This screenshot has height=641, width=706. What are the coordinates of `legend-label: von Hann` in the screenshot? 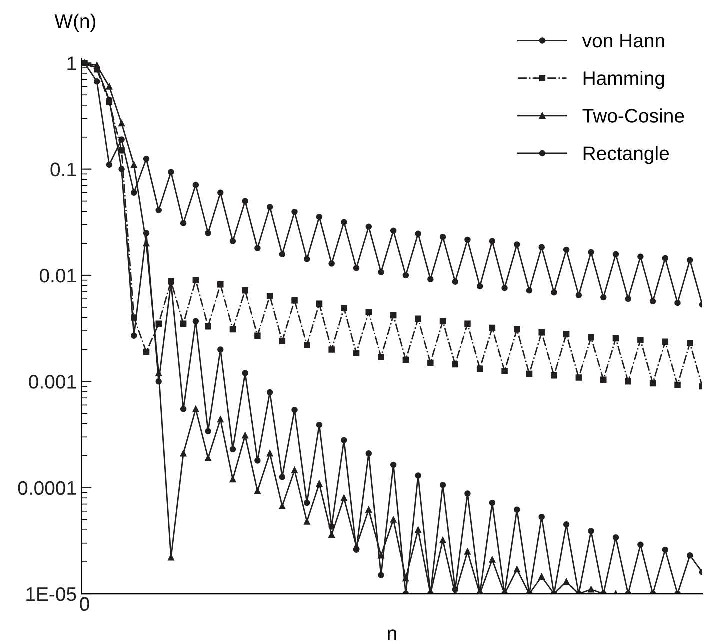 It's located at (623, 41).